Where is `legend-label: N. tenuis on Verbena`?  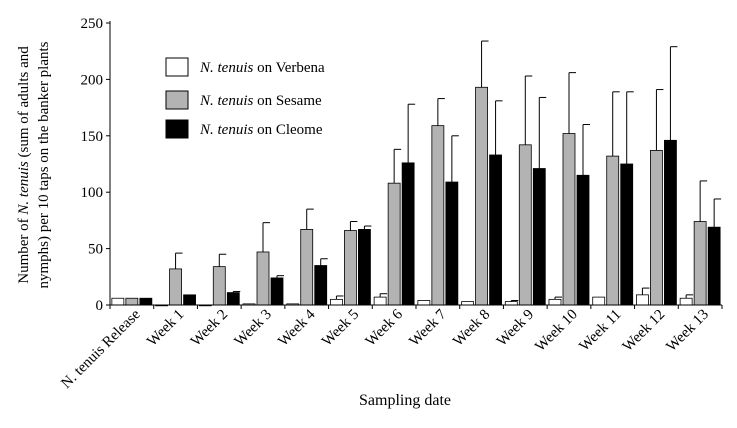
legend-label: N. tenuis on Verbena is located at coordinates (262, 68).